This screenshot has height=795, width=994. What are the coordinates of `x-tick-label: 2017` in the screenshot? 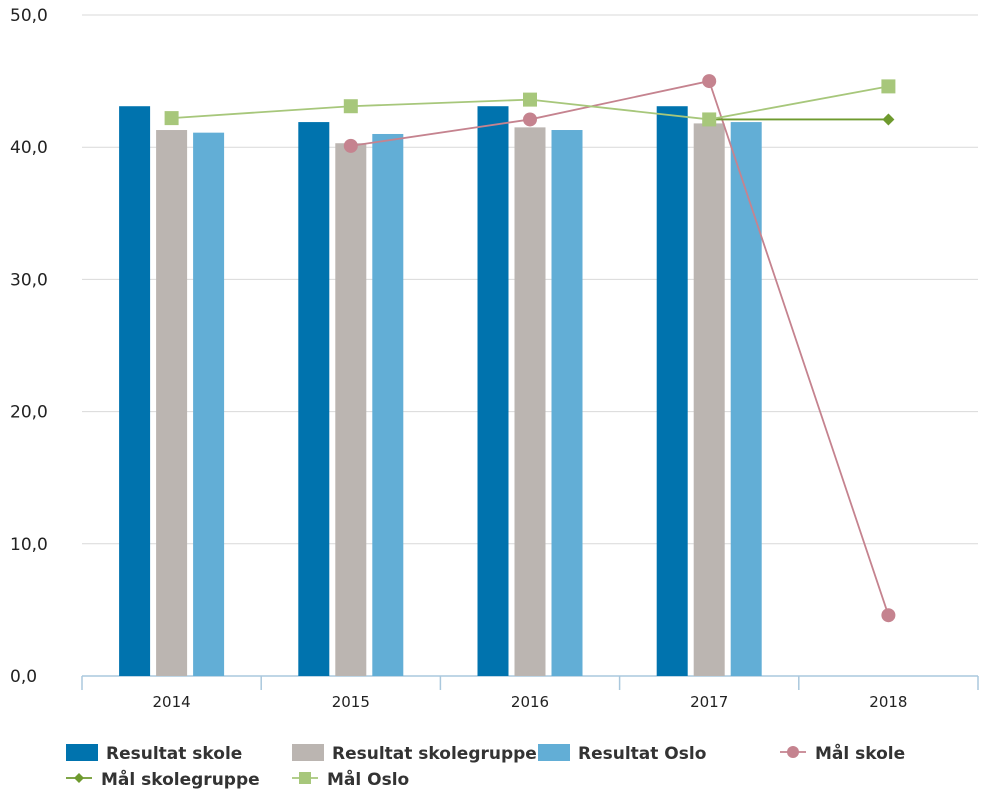 It's located at (709, 702).